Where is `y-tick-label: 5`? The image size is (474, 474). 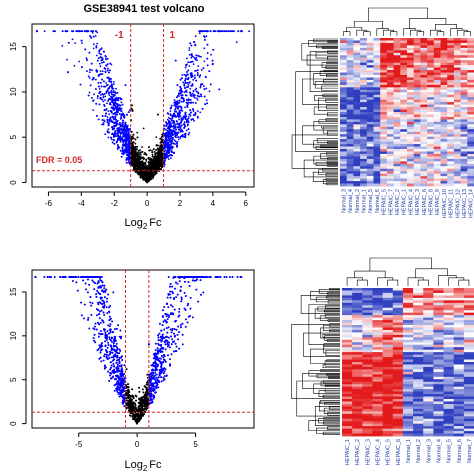
y-tick-label: 5 is located at coordinates (13, 136).